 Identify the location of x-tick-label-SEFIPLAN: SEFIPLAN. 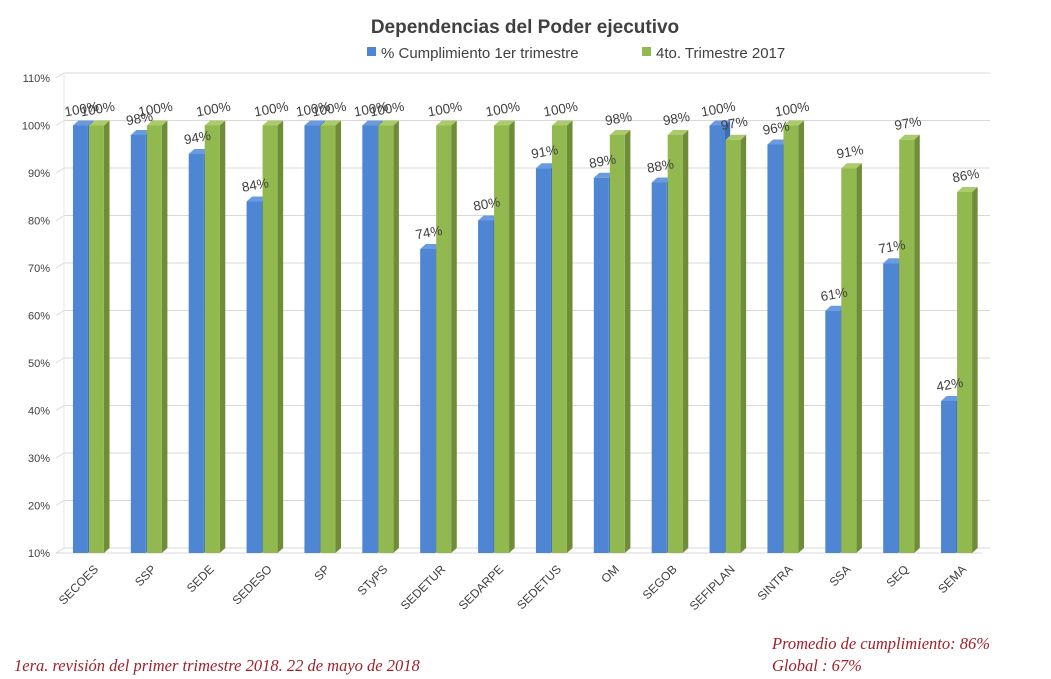
(712, 587).